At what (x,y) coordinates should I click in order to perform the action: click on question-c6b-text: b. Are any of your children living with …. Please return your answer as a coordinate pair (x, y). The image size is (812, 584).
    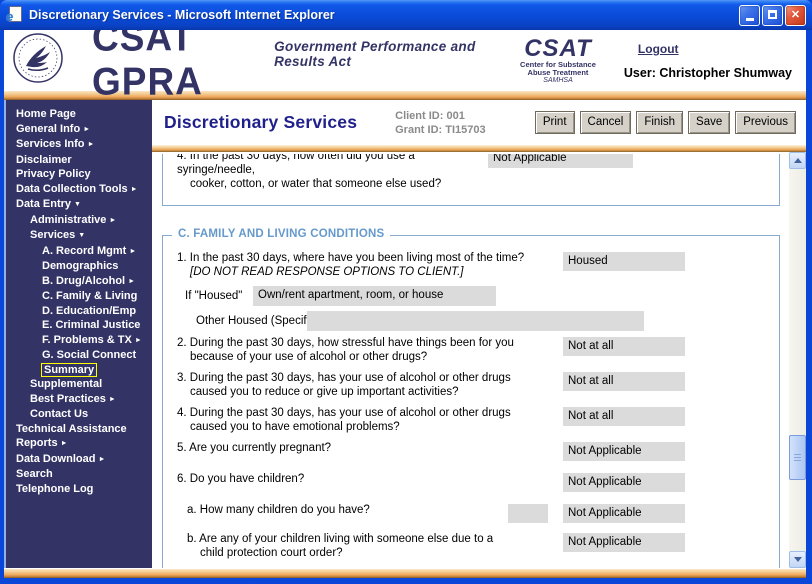
    Looking at the image, I should click on (340, 546).